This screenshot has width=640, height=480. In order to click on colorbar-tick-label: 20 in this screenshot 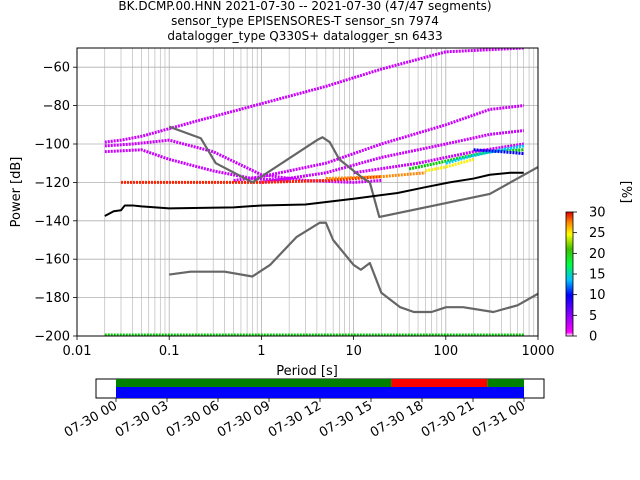, I will do `click(597, 254)`.